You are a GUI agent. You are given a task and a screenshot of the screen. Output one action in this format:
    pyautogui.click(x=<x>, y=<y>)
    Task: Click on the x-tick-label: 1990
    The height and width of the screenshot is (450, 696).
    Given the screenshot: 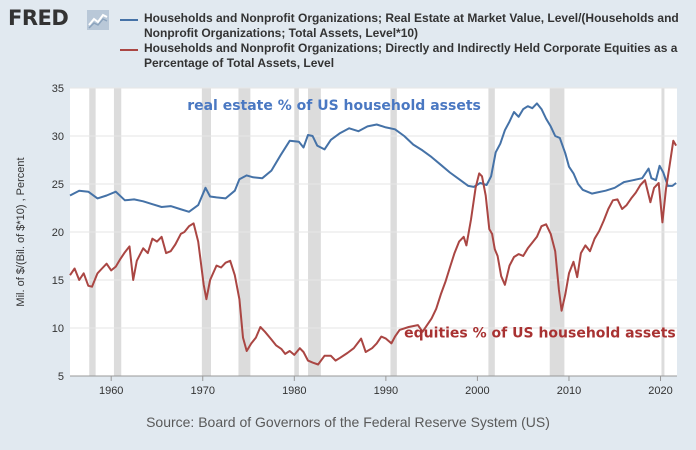 What is the action you would take?
    pyautogui.click(x=386, y=391)
    